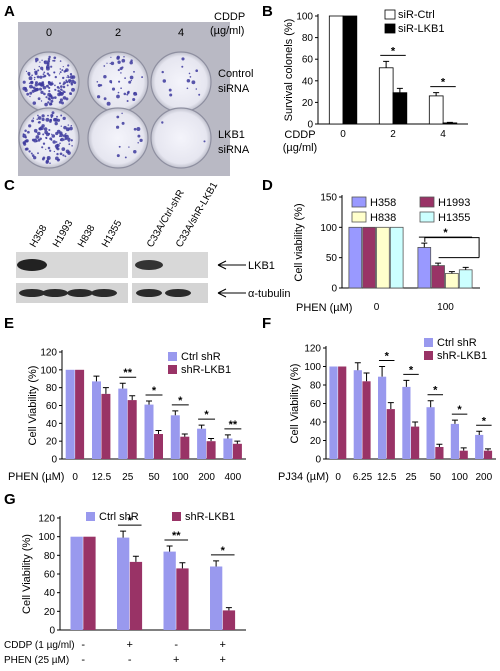  Describe the element at coordinates (223, 660) in the screenshot. I see `condition-mark: +` at that location.